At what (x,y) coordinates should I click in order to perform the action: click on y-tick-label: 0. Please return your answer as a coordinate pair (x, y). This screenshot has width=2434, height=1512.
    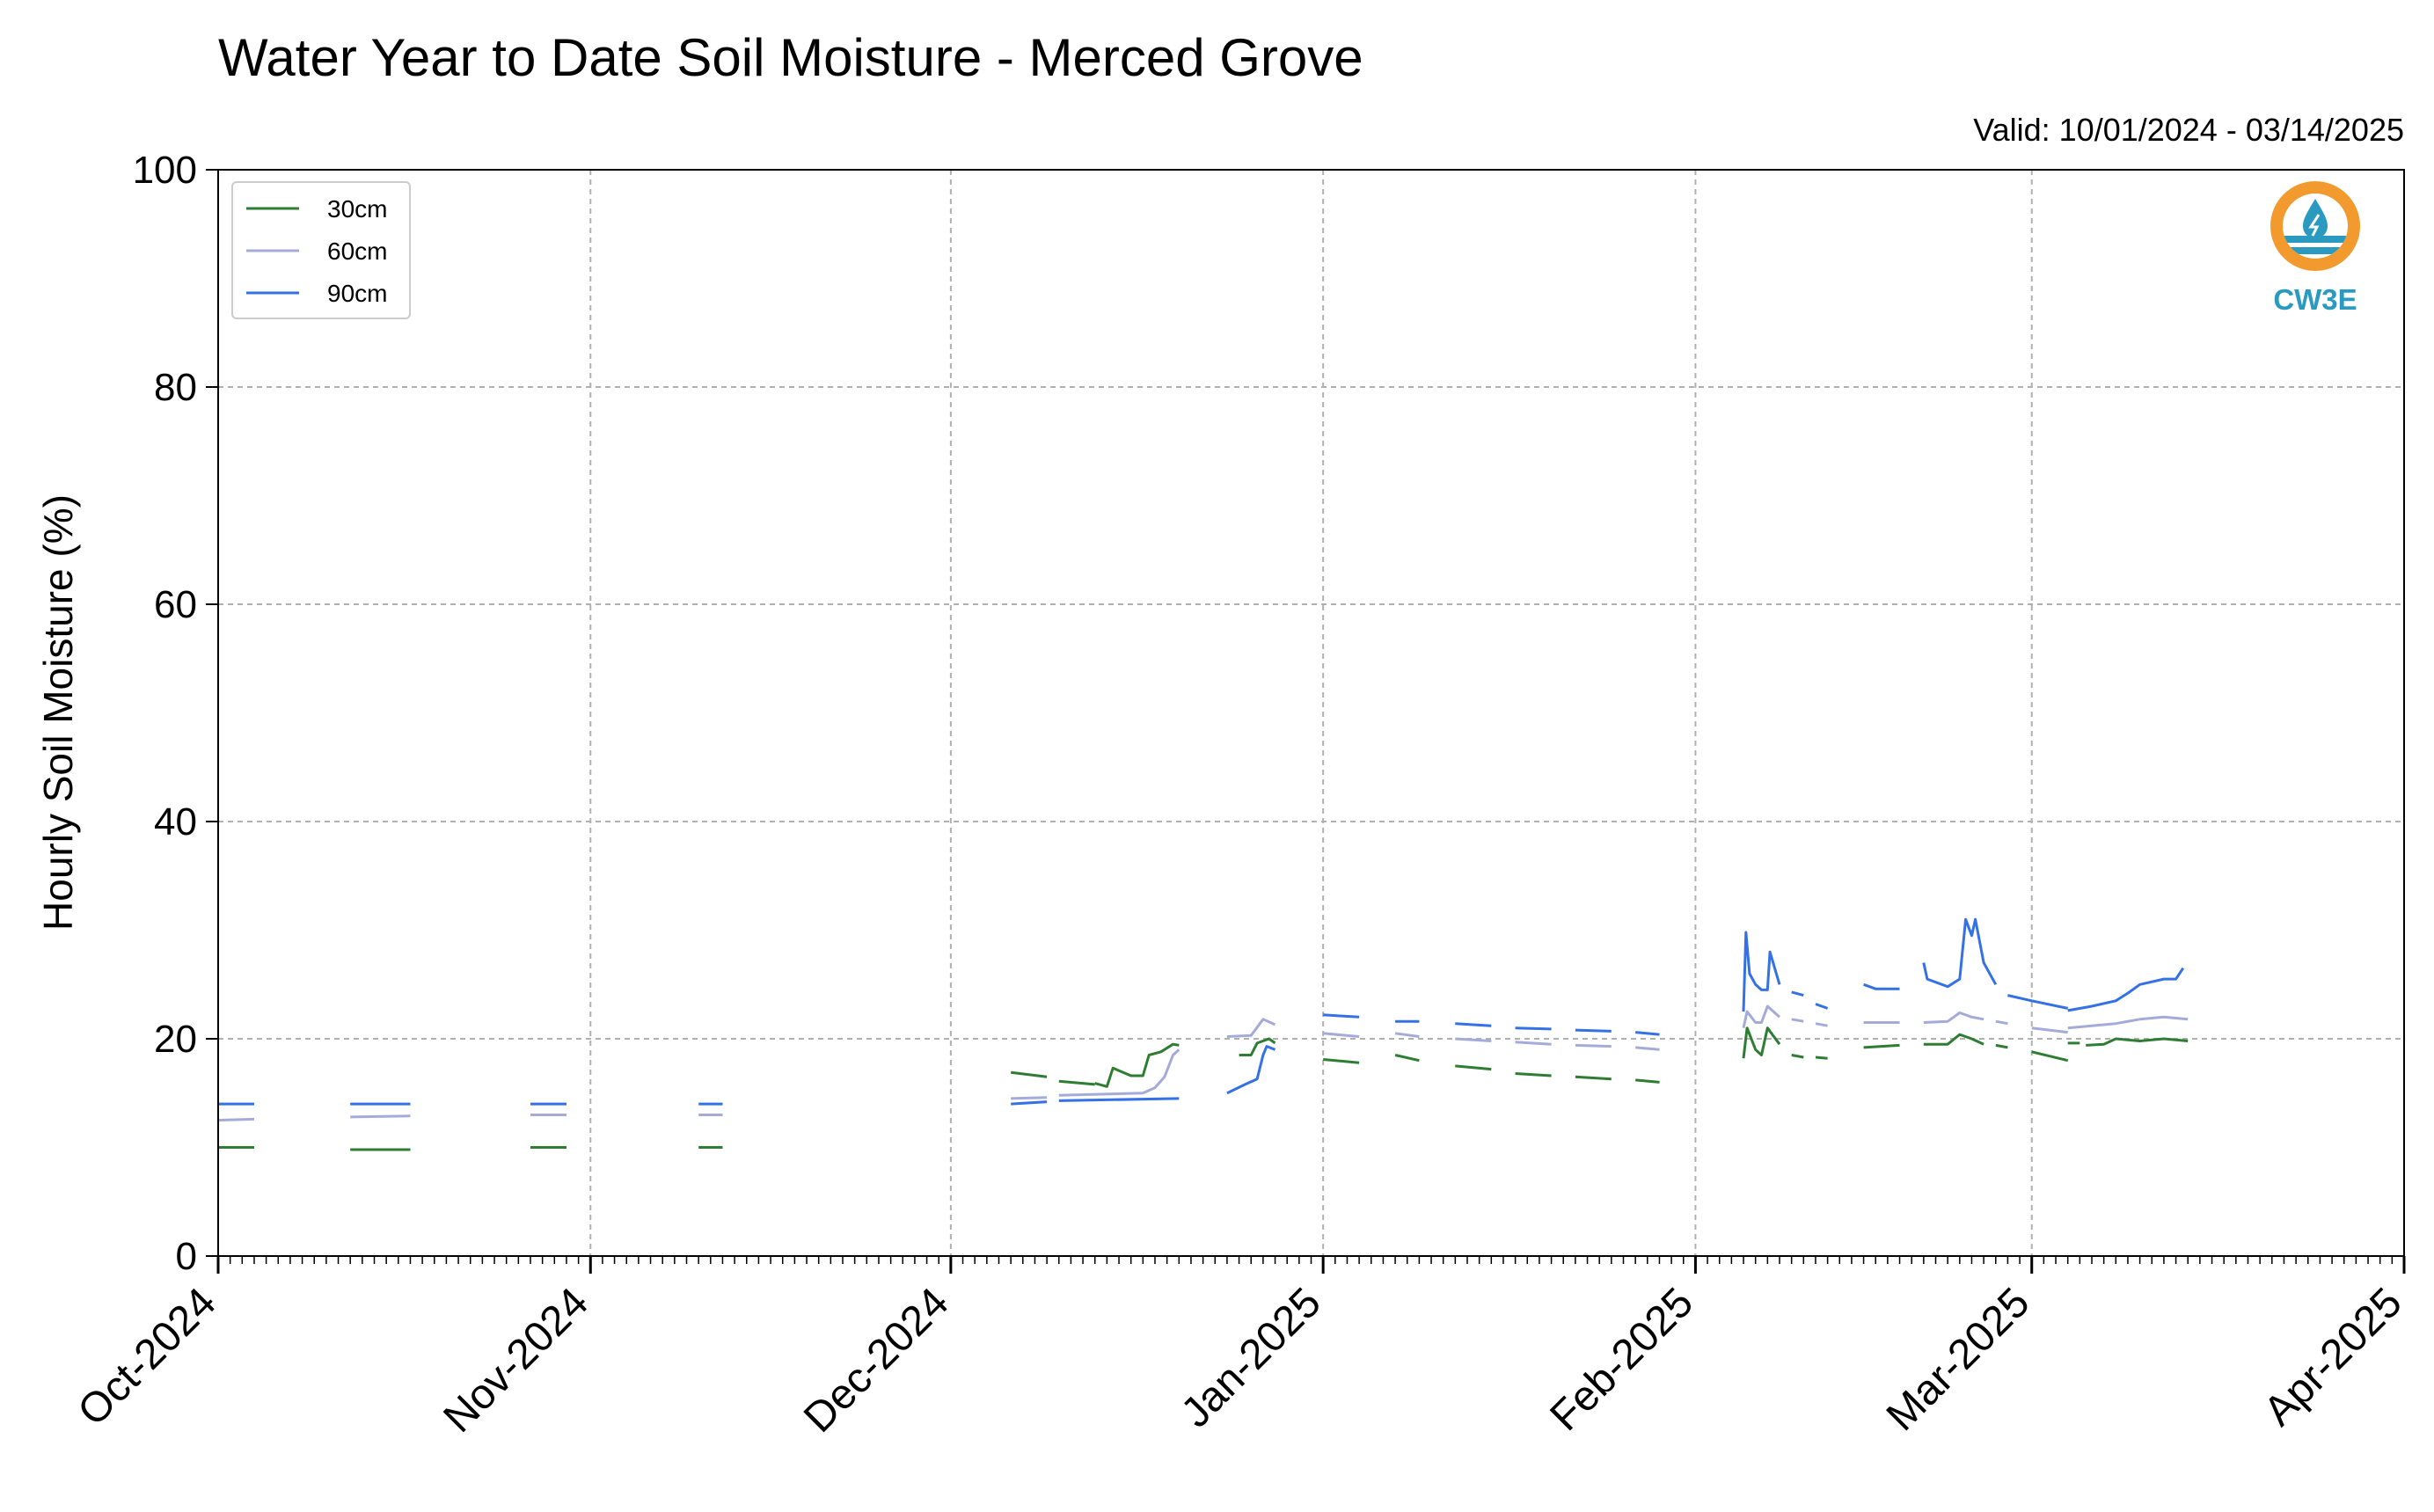
    Looking at the image, I should click on (186, 1256).